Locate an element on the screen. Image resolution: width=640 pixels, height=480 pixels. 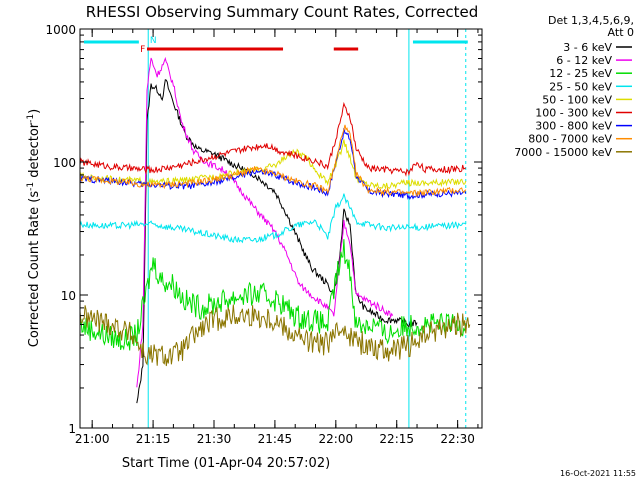
series-line-12-25-kev is located at coordinates (273, 295).